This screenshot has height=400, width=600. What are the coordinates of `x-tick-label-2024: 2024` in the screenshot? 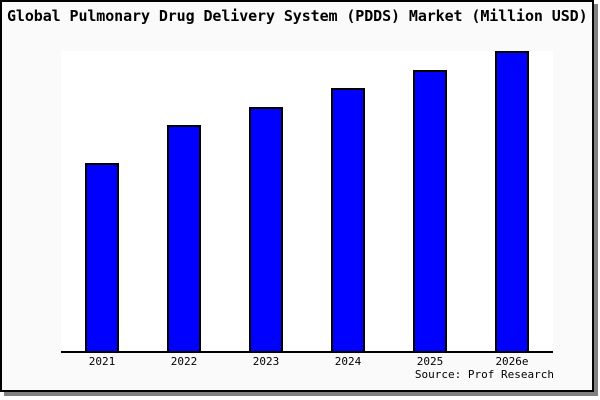 It's located at (348, 361).